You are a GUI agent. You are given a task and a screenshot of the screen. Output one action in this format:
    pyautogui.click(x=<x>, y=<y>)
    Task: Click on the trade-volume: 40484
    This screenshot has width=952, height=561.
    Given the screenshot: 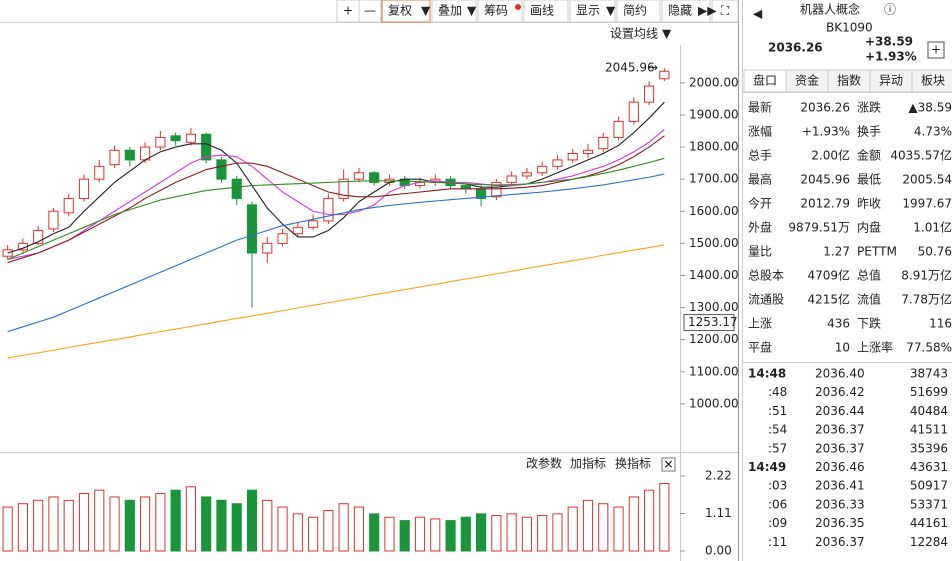 What is the action you would take?
    pyautogui.click(x=929, y=411)
    